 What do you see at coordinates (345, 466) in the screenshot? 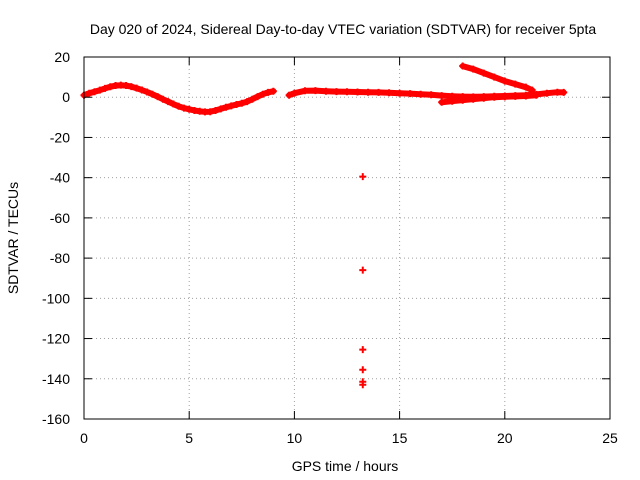
I see `x-axis-label: GPS time / hours` at bounding box center [345, 466].